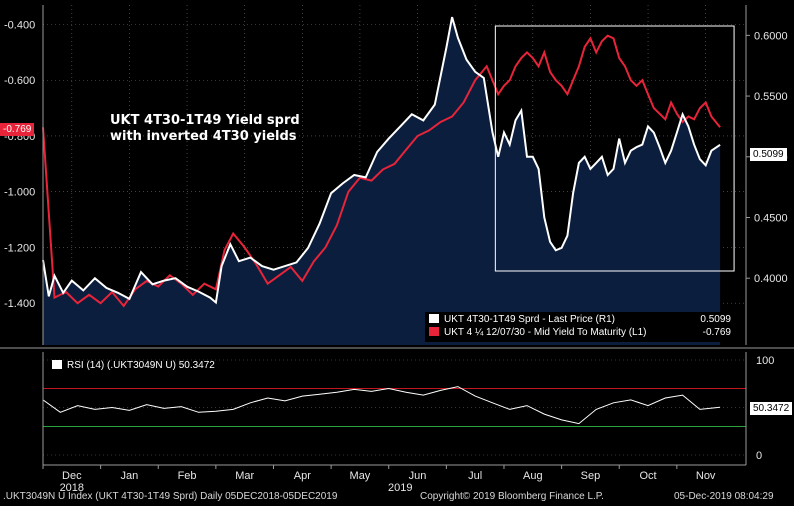  Describe the element at coordinates (724, 496) in the screenshot. I see `footer-timestamp: 05-Dec-2019 08:04:29` at that location.